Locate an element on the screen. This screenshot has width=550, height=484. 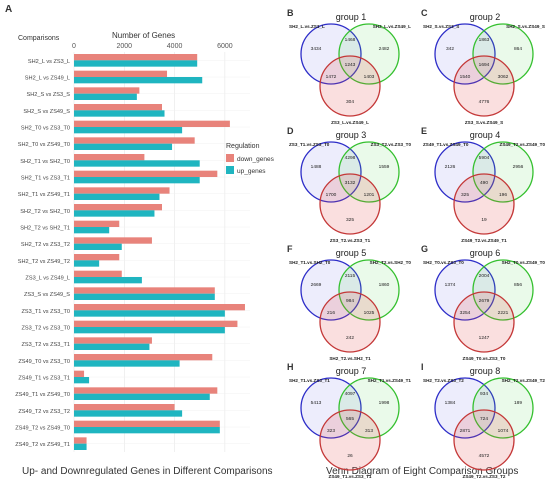
y-tick-label: ZS3_T2 vs ZS3_T1 is located at coordinates (46, 345).